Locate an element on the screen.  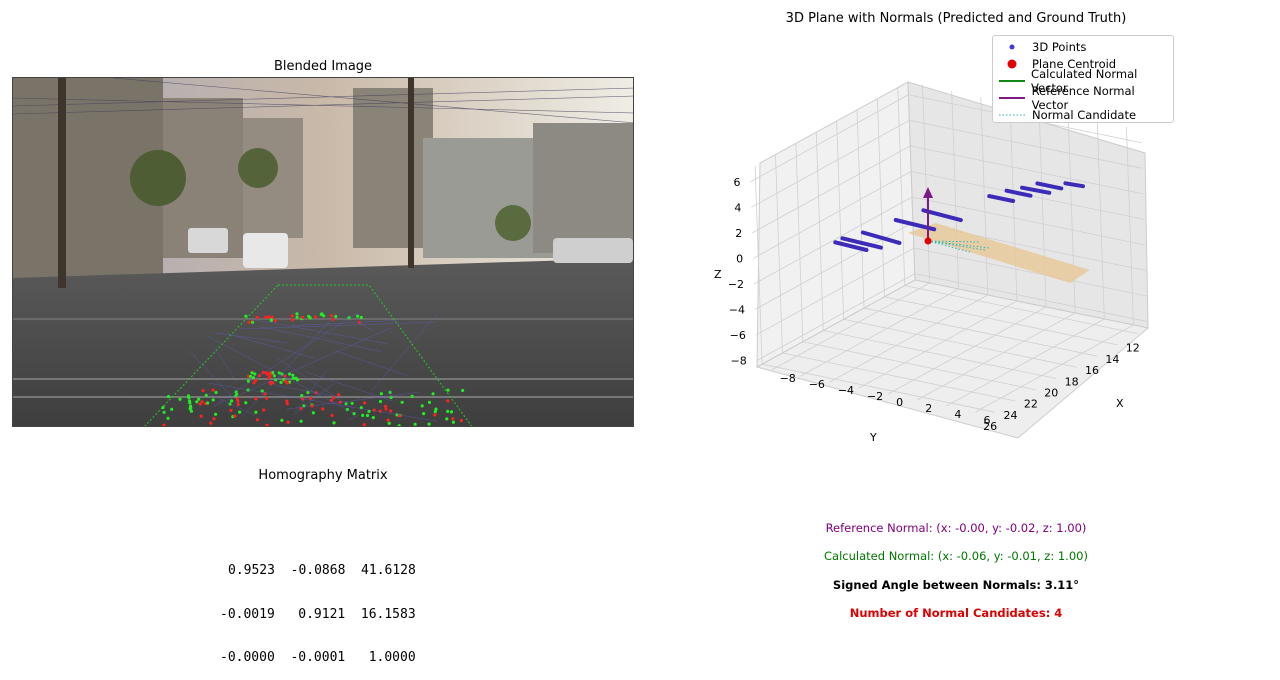
legend-label: Normal Candidate is located at coordinates (1084, 115).